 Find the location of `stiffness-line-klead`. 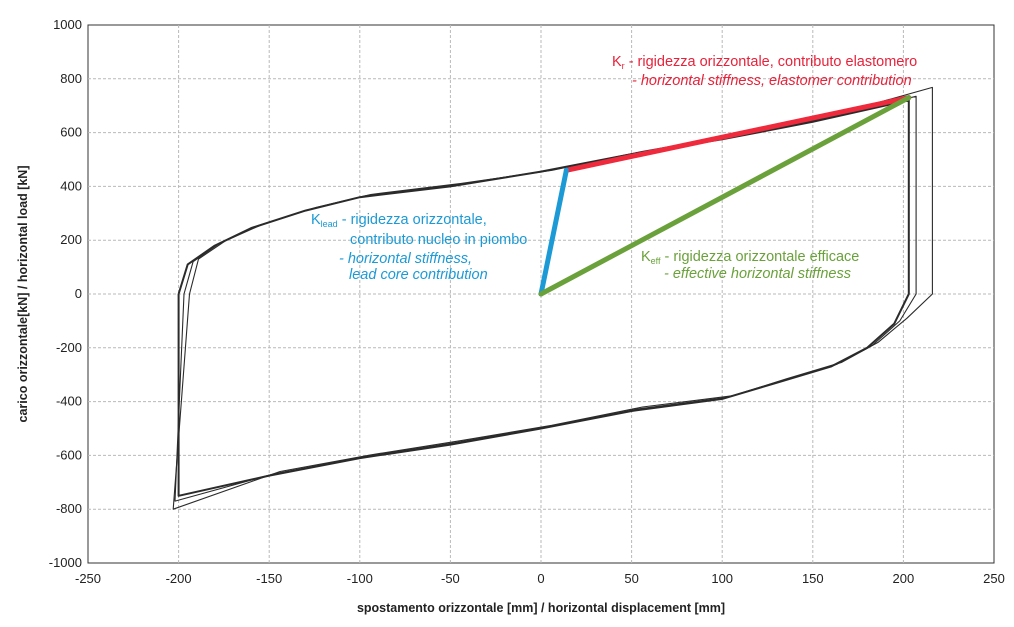

stiffness-line-klead is located at coordinates (553, 232).